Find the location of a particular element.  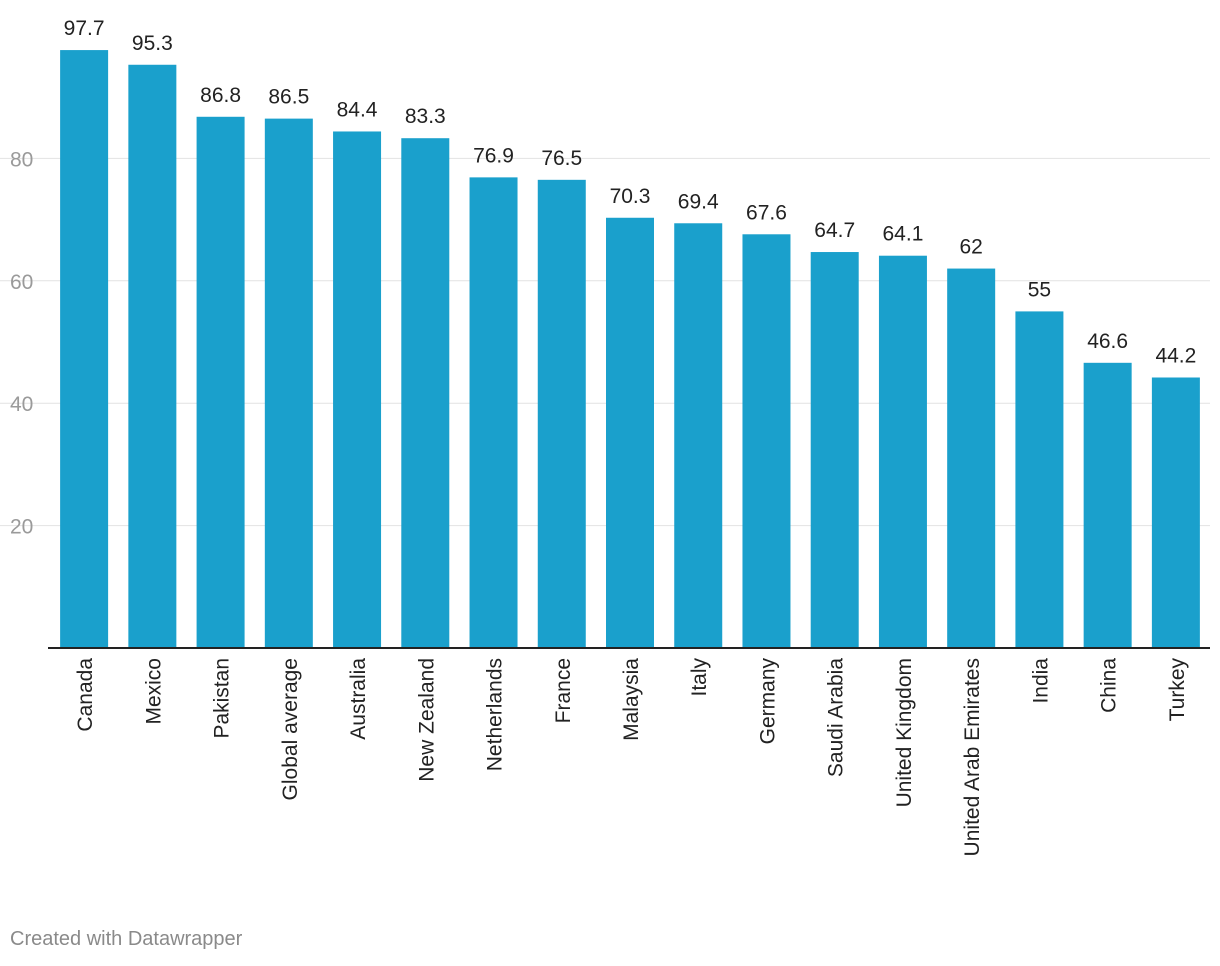

x-category-label: New Zealand is located at coordinates (426, 720).